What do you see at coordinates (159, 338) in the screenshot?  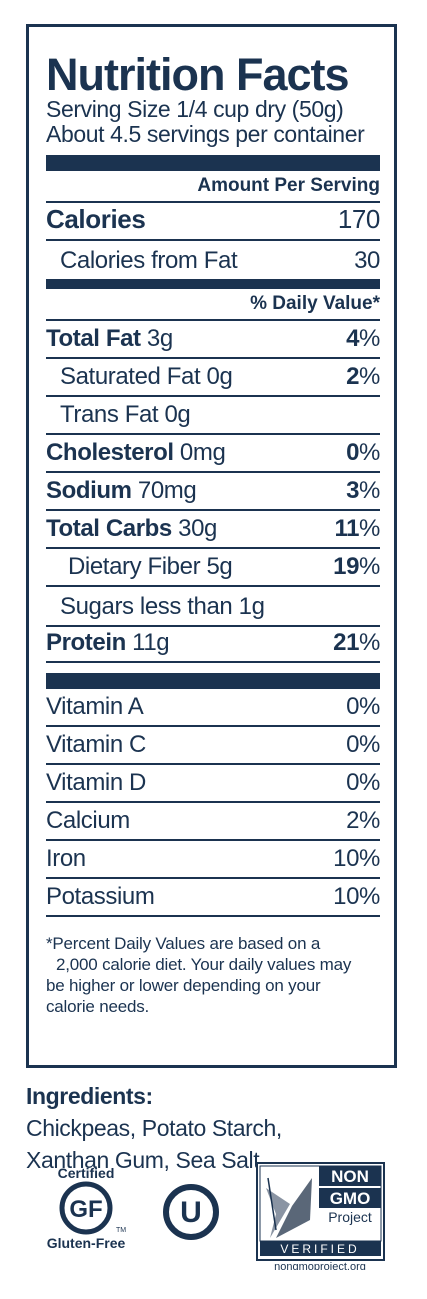 I see `nutrient-amount: 3g` at bounding box center [159, 338].